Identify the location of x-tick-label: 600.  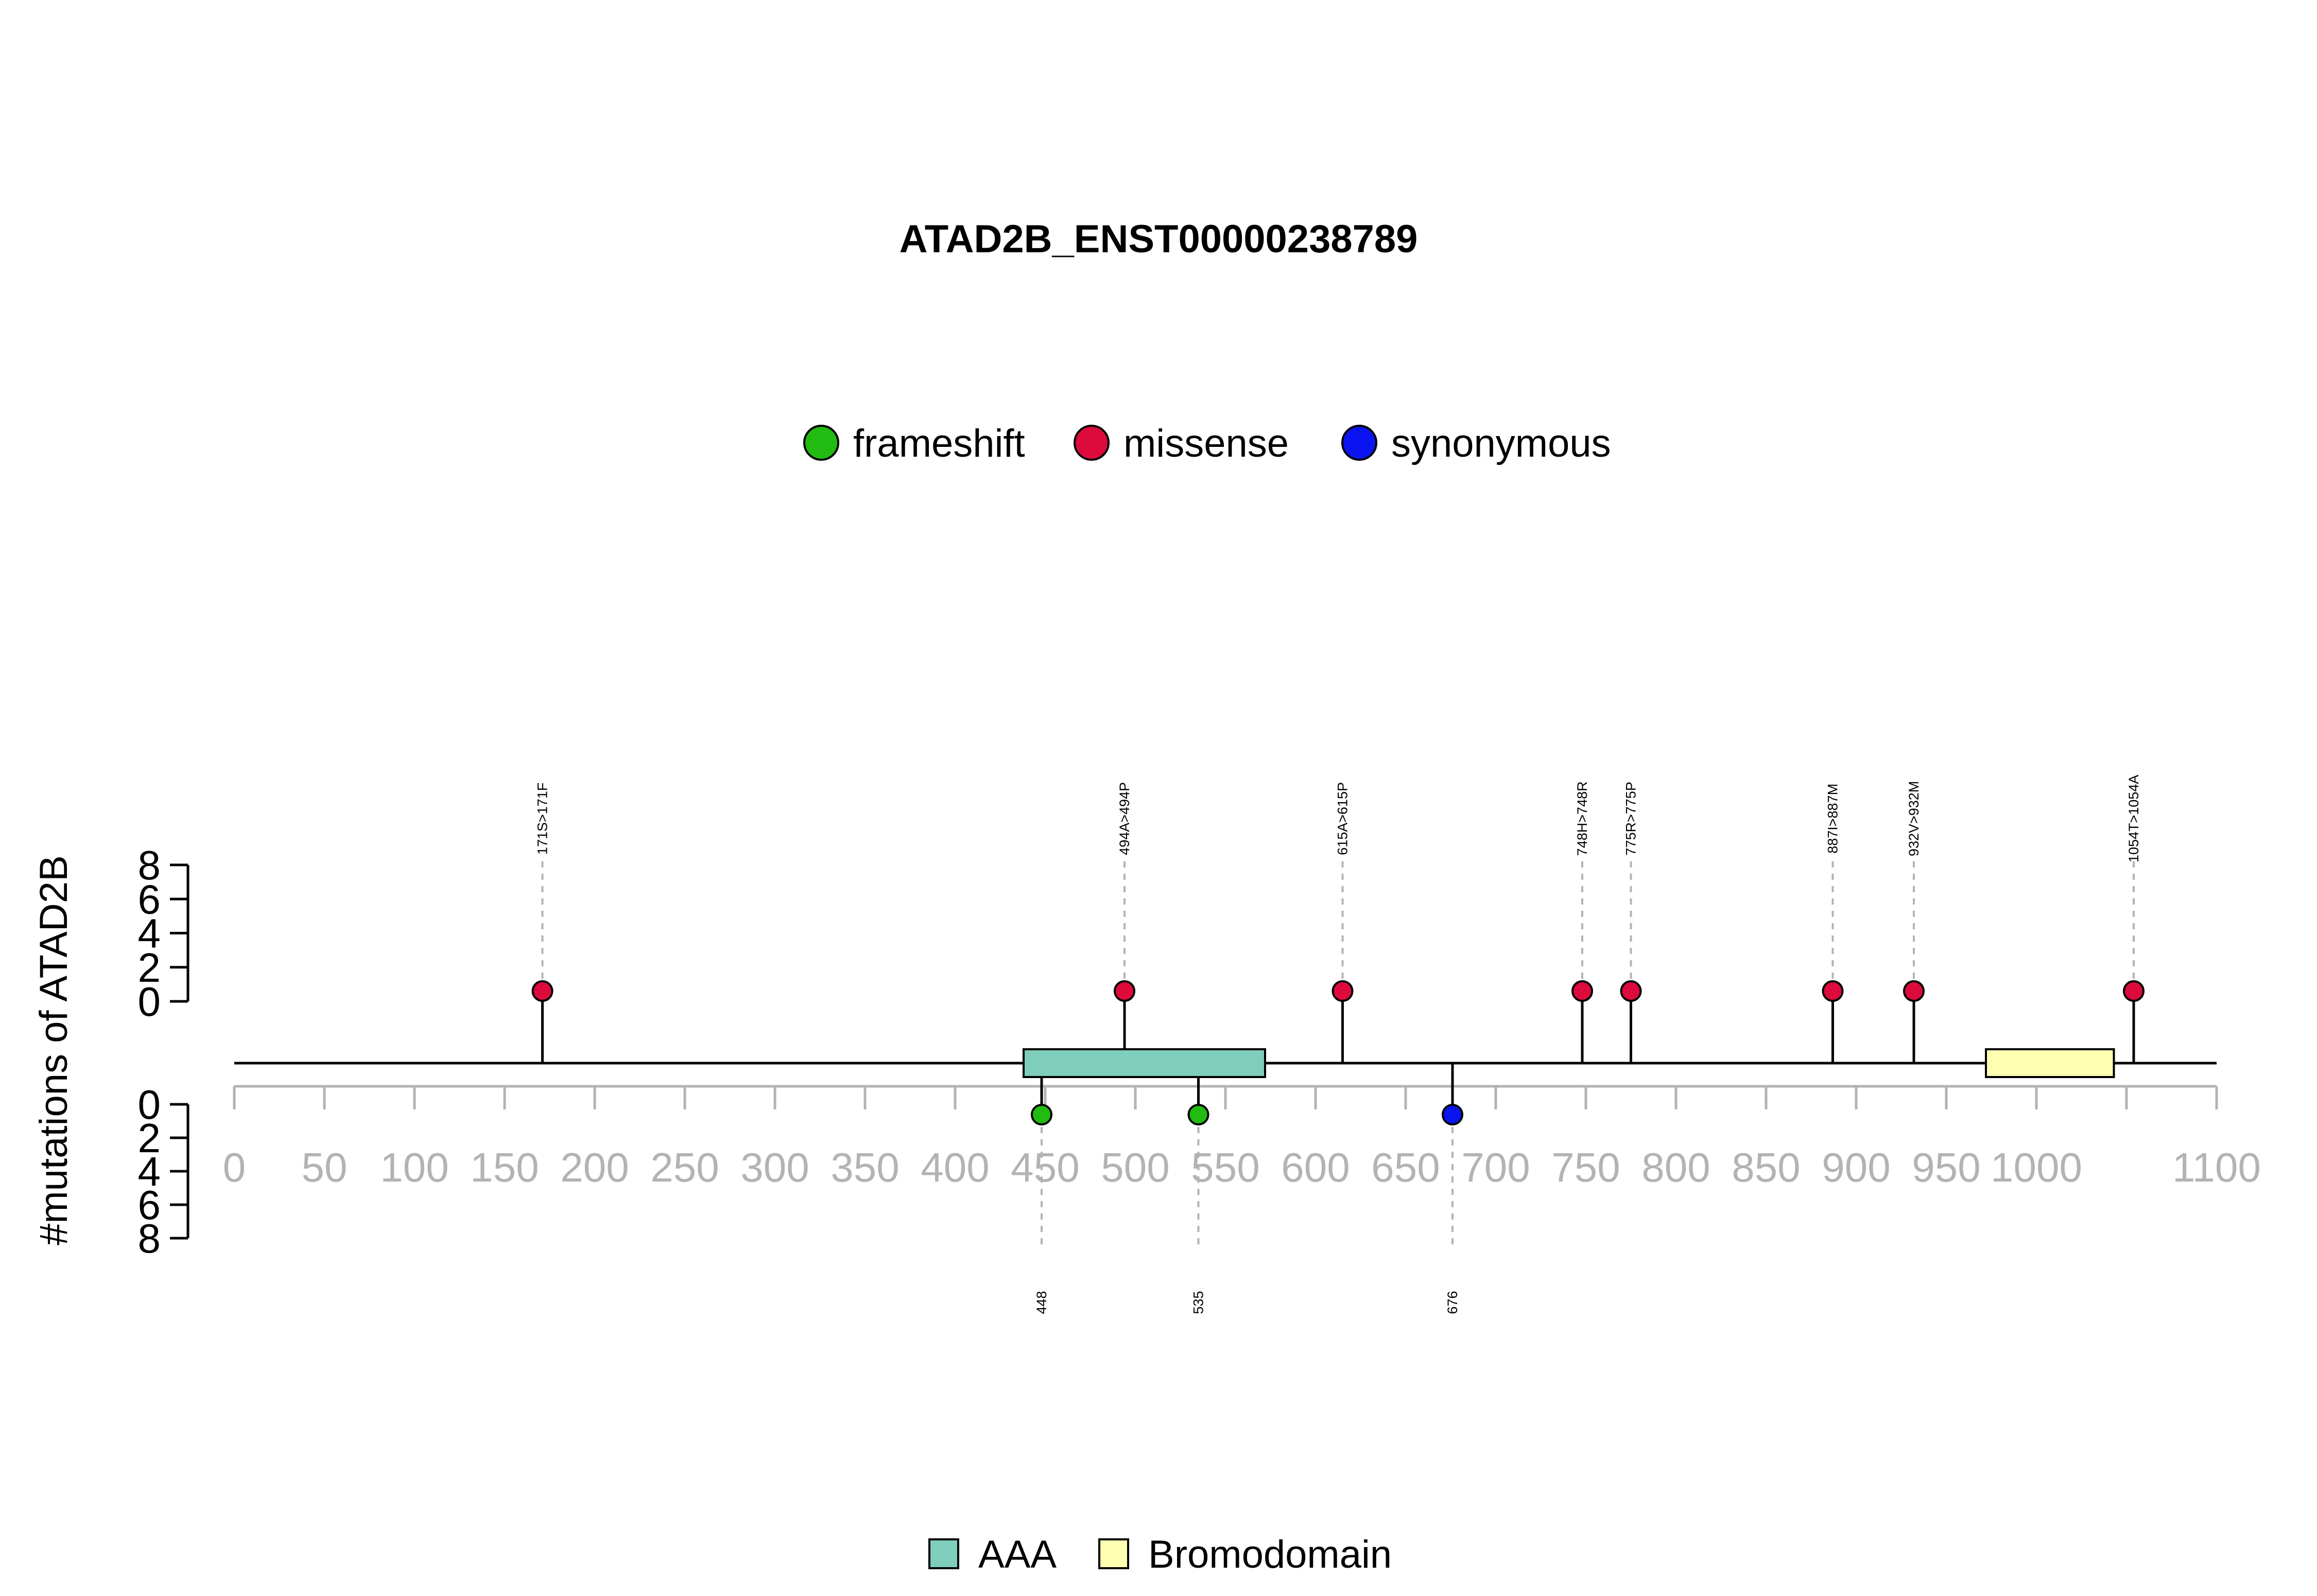
(1315, 1167).